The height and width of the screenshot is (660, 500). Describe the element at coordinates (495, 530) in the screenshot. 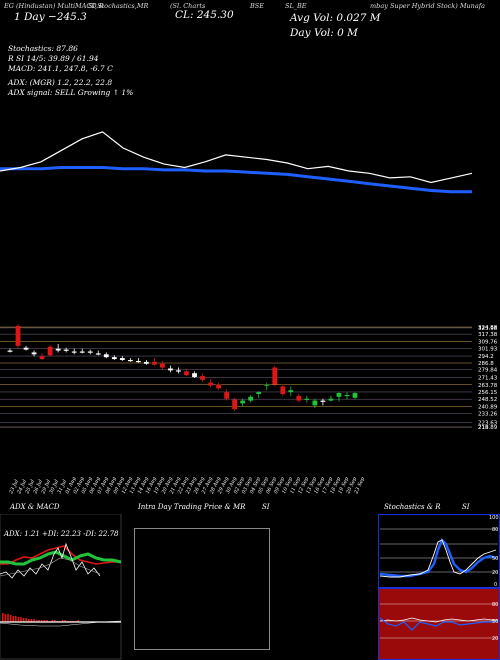

I see `stoch-axis-80: 80` at that location.